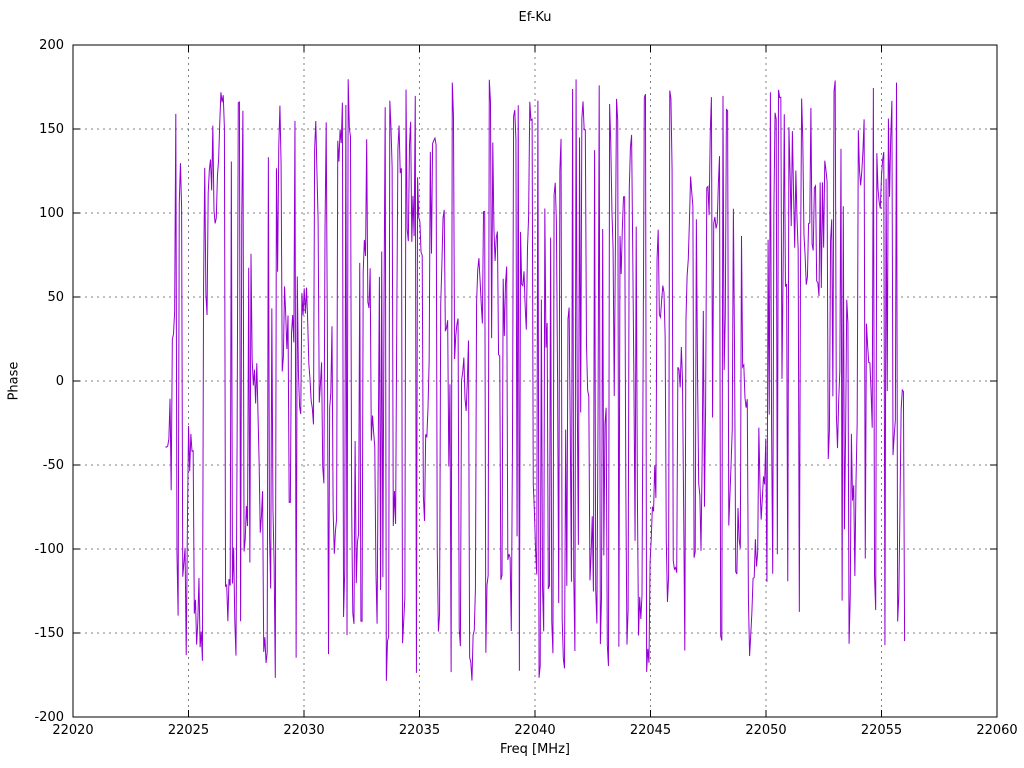  I want to click on y-tick-label: -100, so click(49, 549).